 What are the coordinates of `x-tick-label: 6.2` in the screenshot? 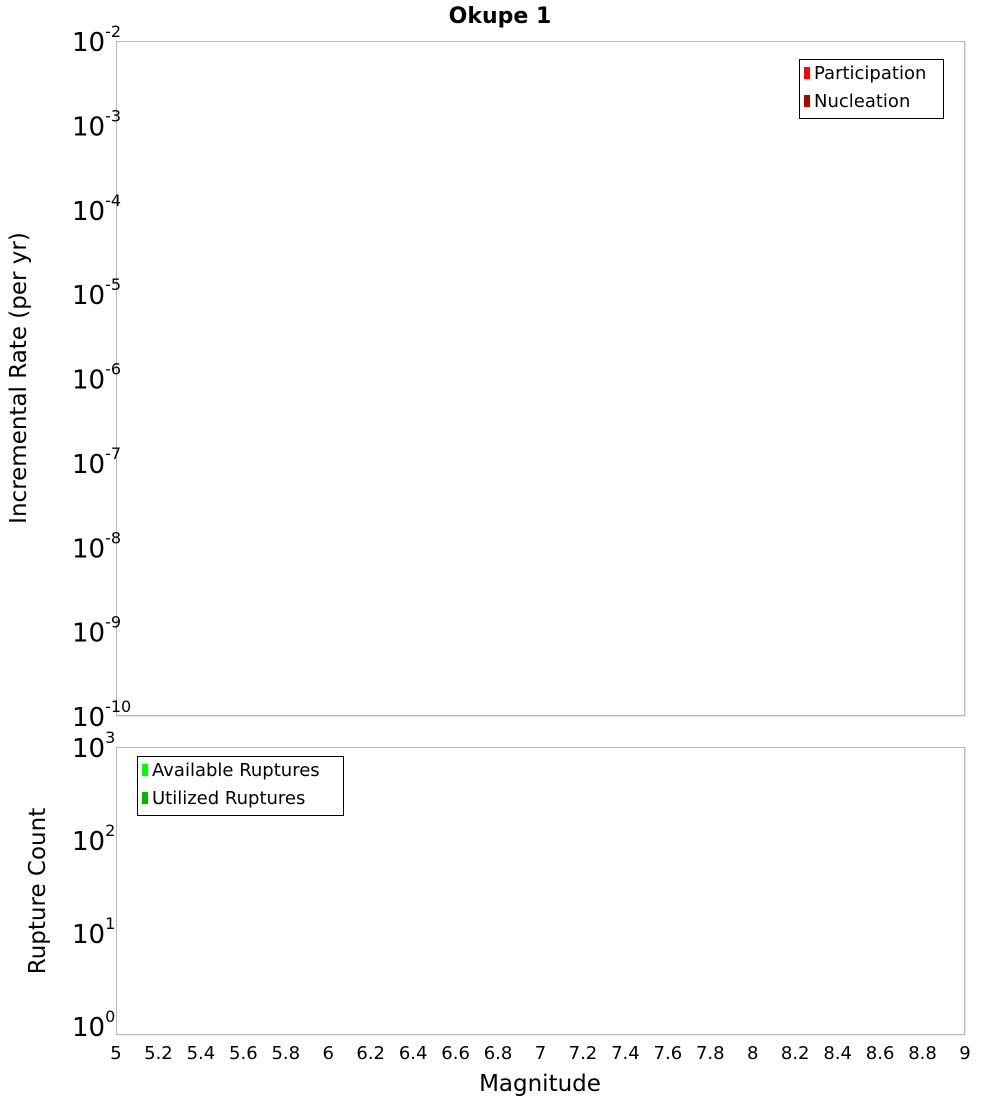 It's located at (370, 1053).